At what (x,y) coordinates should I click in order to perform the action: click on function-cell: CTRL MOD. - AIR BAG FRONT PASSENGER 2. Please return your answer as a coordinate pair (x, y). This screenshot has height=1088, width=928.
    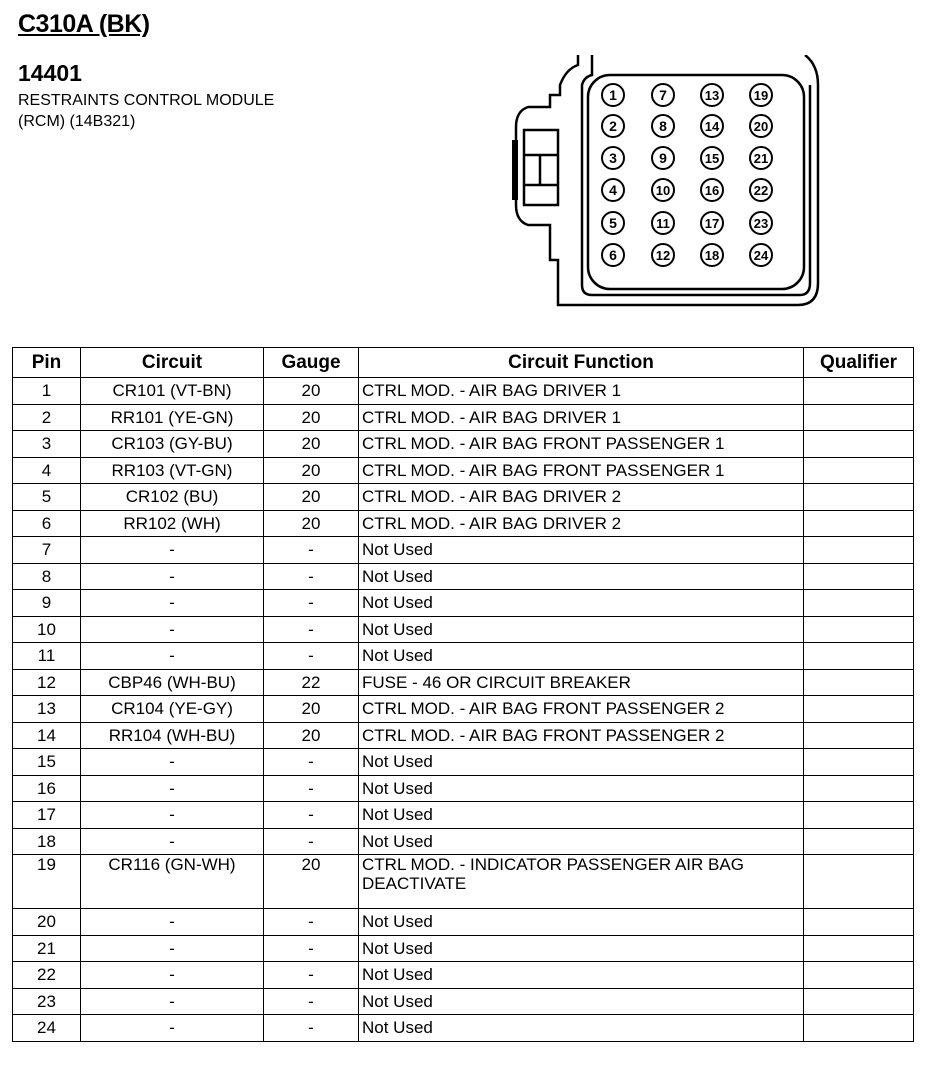
    Looking at the image, I should click on (581, 735).